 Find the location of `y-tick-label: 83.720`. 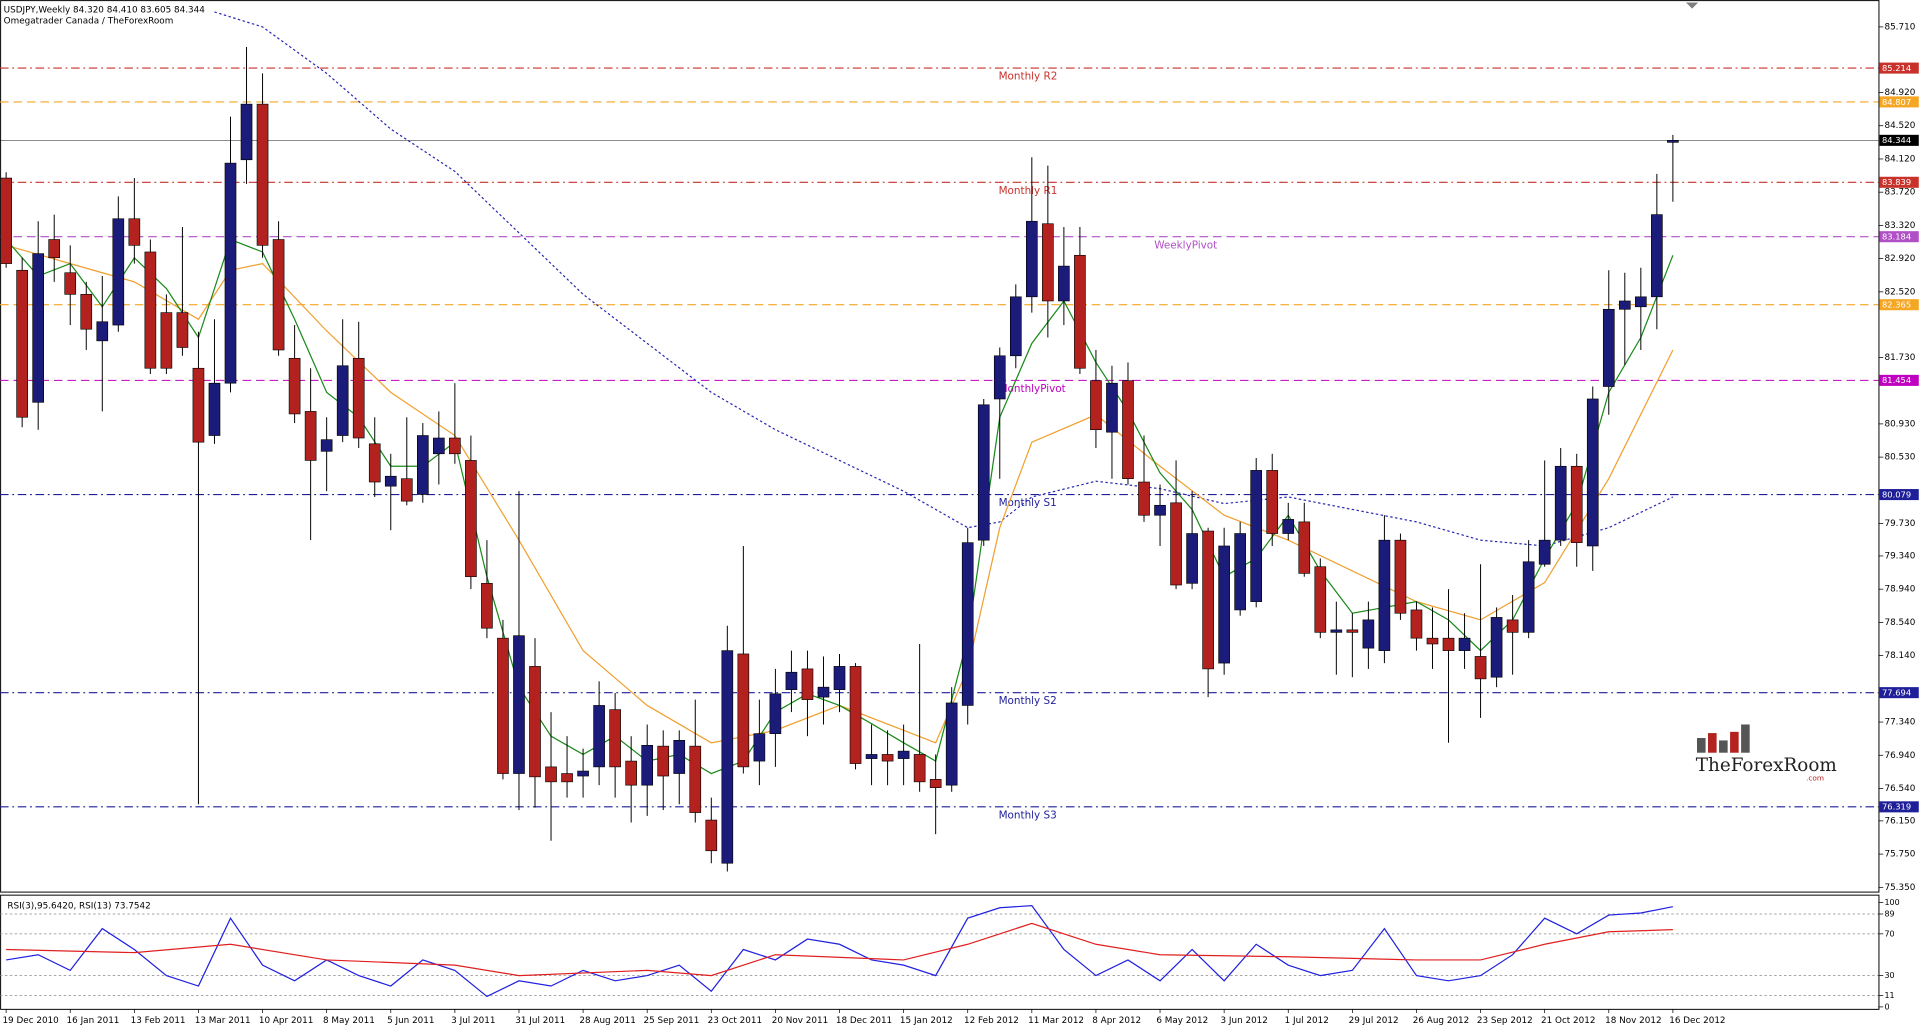

y-tick-label: 83.720 is located at coordinates (1899, 193).